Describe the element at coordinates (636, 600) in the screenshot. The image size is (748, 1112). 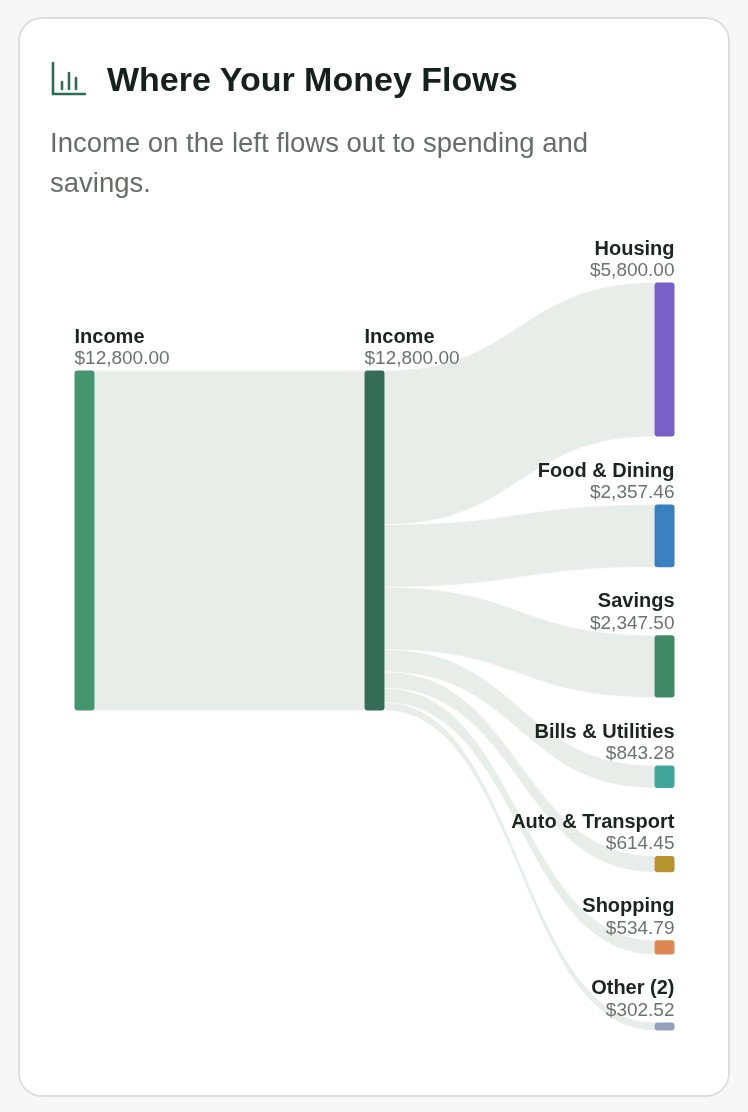
I see `category-label: Savings` at that location.